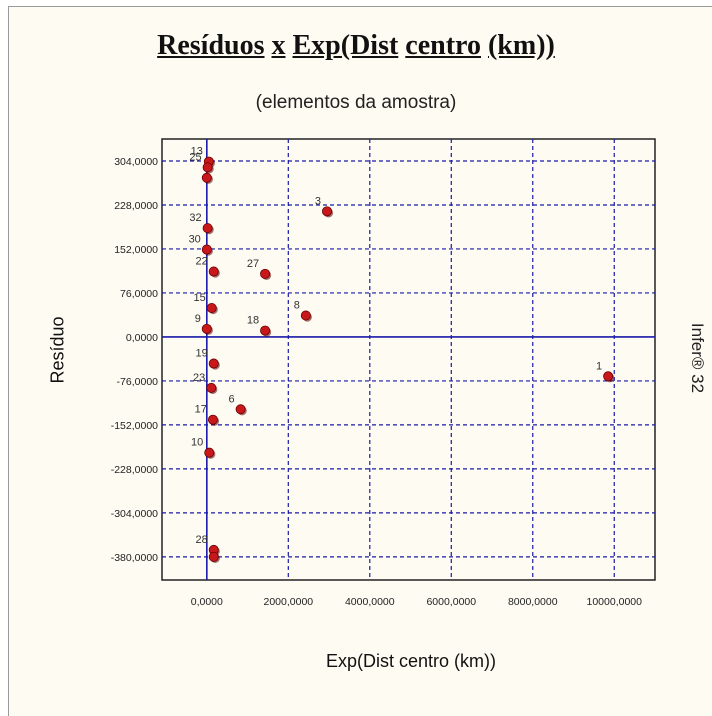 The width and height of the screenshot is (712, 716). I want to click on chart-title: Resíduos x Exp(Dist centro (km)), so click(356, 46).